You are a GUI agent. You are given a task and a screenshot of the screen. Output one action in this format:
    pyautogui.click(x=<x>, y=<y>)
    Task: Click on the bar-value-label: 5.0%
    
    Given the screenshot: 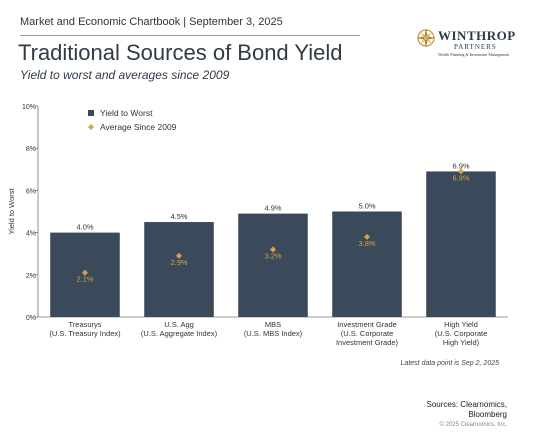 What is the action you would take?
    pyautogui.click(x=366, y=206)
    